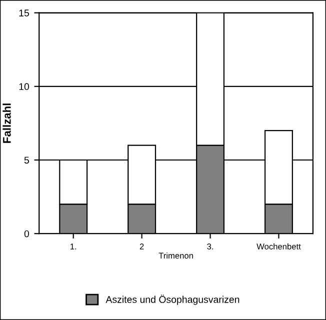  What do you see at coordinates (6, 123) in the screenshot?
I see `y-axis-title: Fallzahl` at bounding box center [6, 123].